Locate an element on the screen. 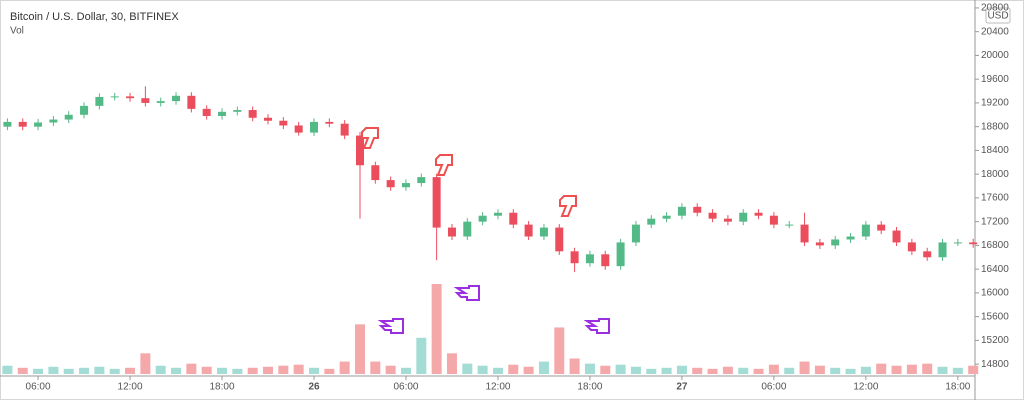 The height and width of the screenshot is (400, 1024). y-tick-label: 19600 is located at coordinates (995, 79).